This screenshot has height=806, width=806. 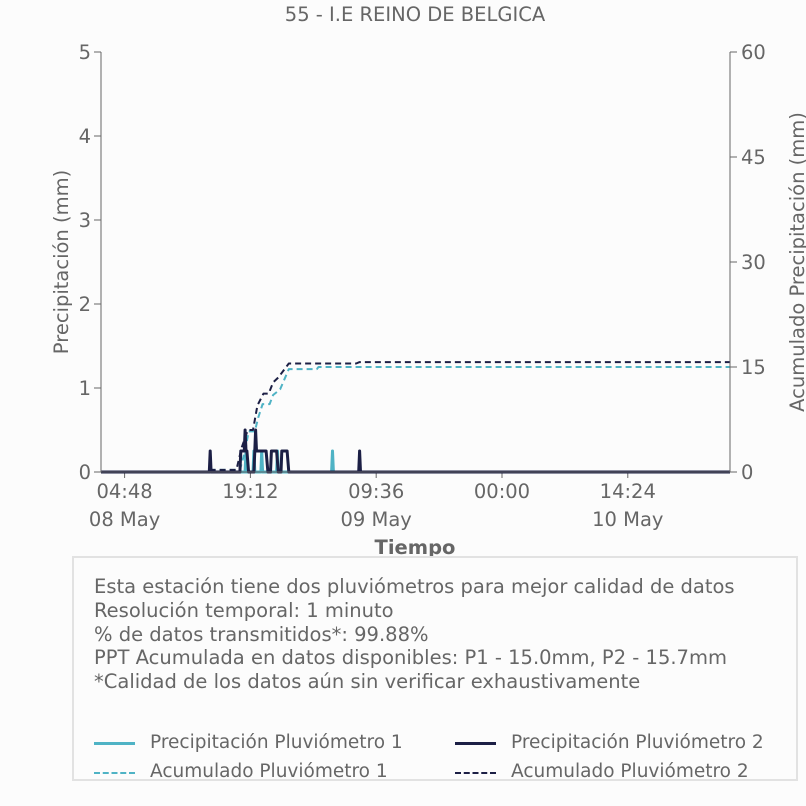 What do you see at coordinates (90, 262) in the screenshot?
I see `left-y-axis-ticks: 0 1 2 3 4 5` at bounding box center [90, 262].